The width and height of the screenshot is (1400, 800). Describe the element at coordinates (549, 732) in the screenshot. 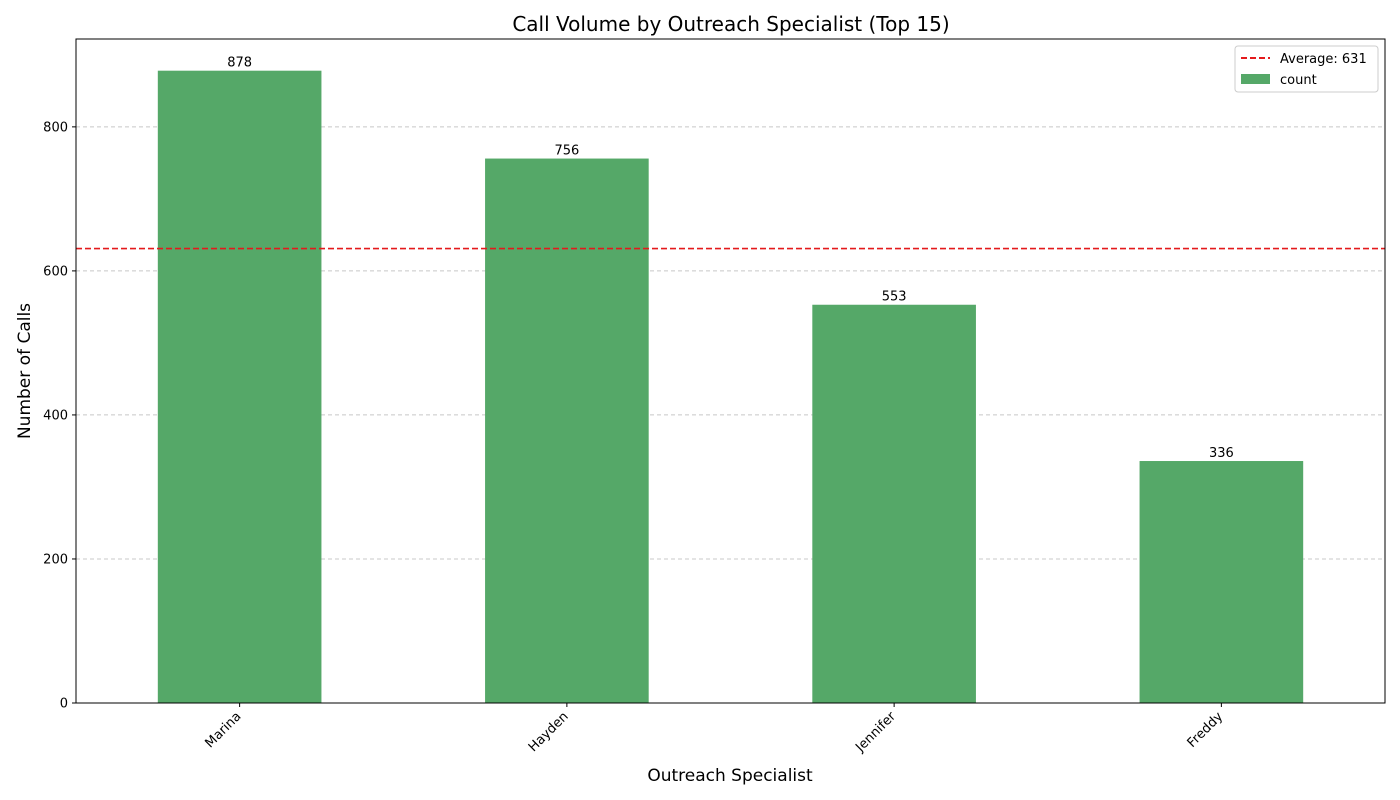

I see `x-tick-label-hayden: Hayden` at that location.